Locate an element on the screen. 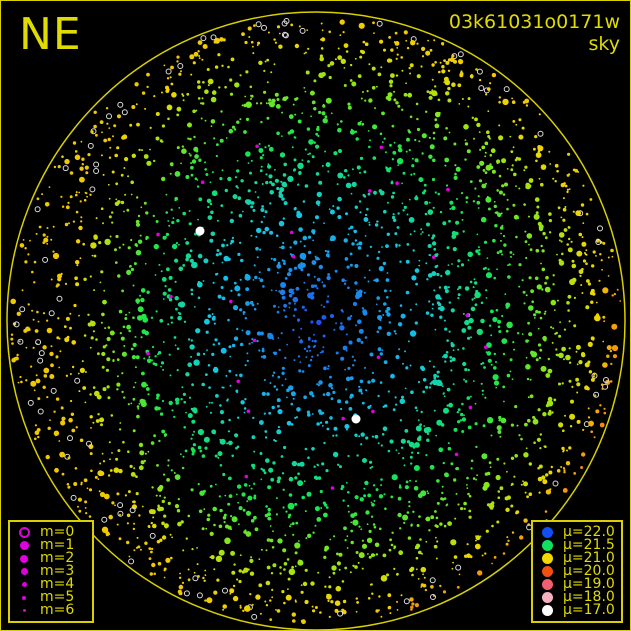 This screenshot has width=631, height=631. planet-marker is located at coordinates (148, 353).